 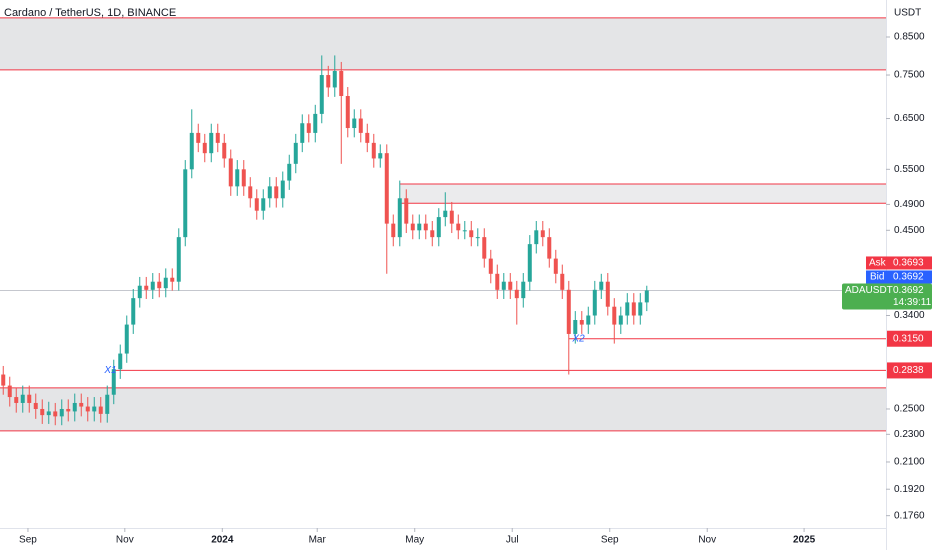 What do you see at coordinates (909, 315) in the screenshot?
I see `y-tick-label: 0.3400` at bounding box center [909, 315].